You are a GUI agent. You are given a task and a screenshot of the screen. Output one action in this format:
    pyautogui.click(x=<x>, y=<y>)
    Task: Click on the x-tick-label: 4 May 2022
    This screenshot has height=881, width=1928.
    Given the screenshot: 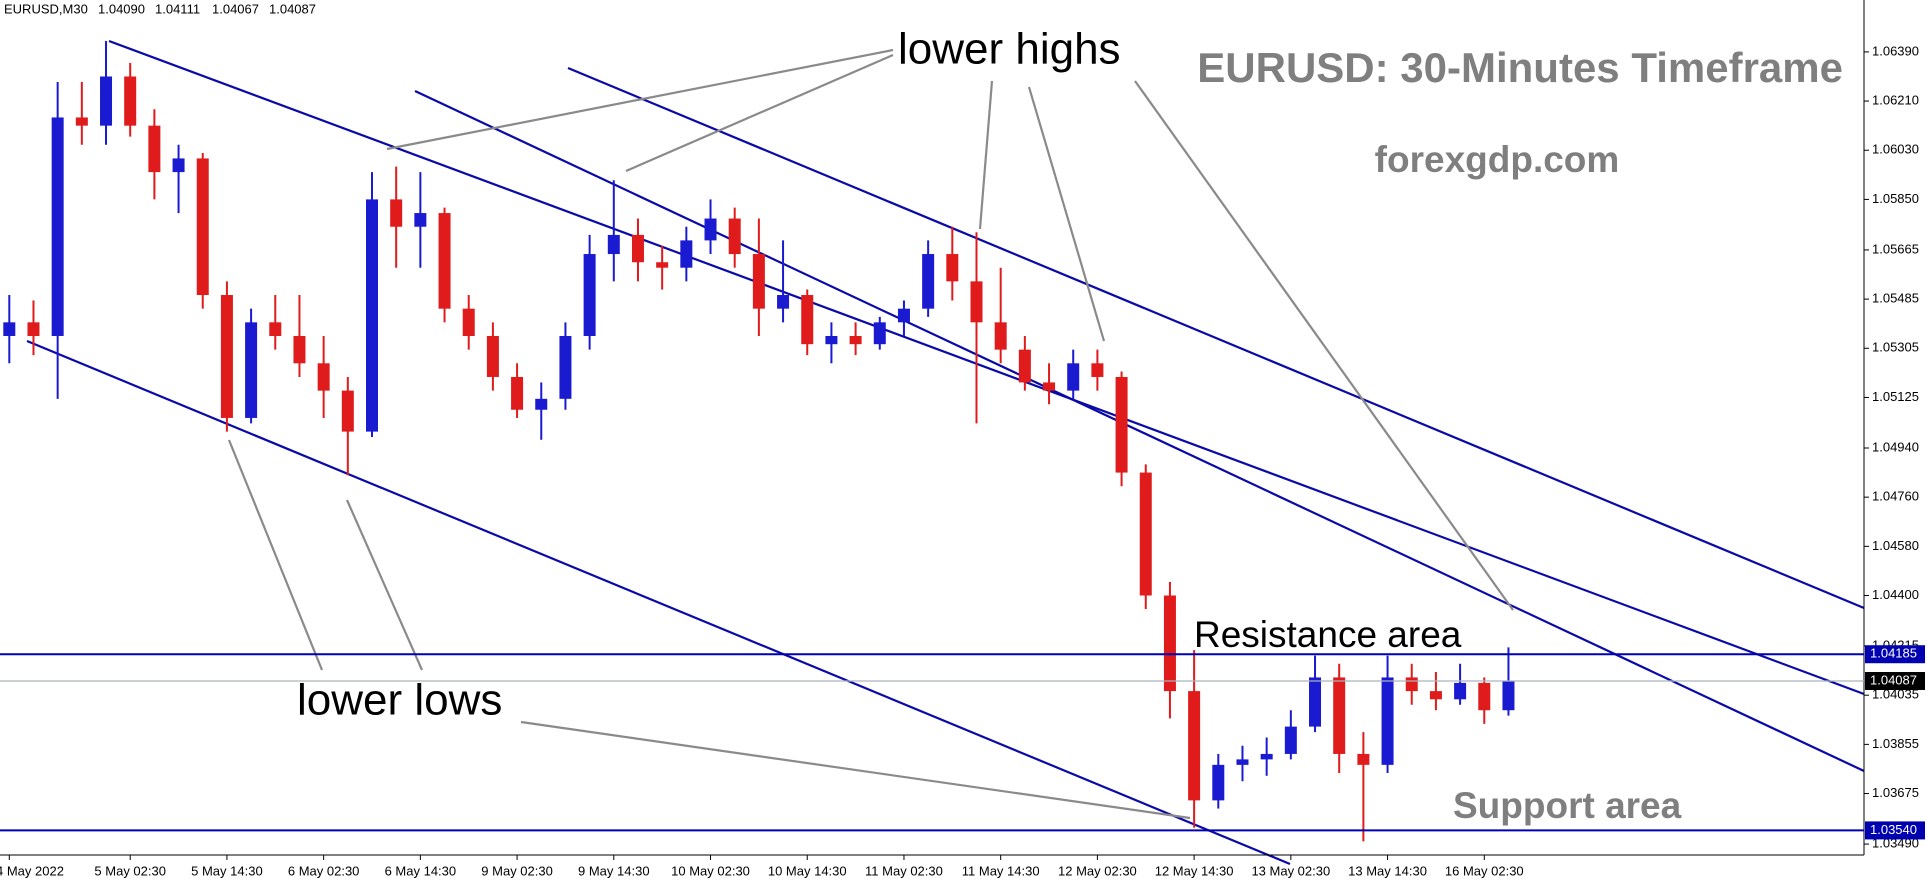 What is the action you would take?
    pyautogui.click(x=32, y=870)
    